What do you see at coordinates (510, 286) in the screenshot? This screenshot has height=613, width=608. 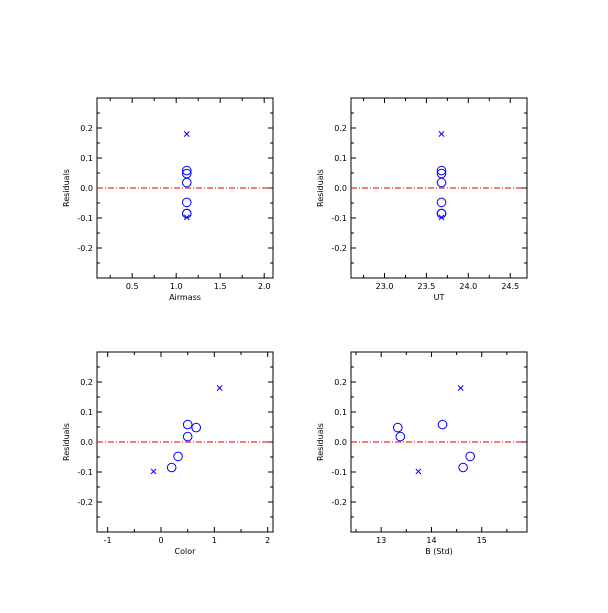 I see `x-tick-label: 24.5` at bounding box center [510, 286].